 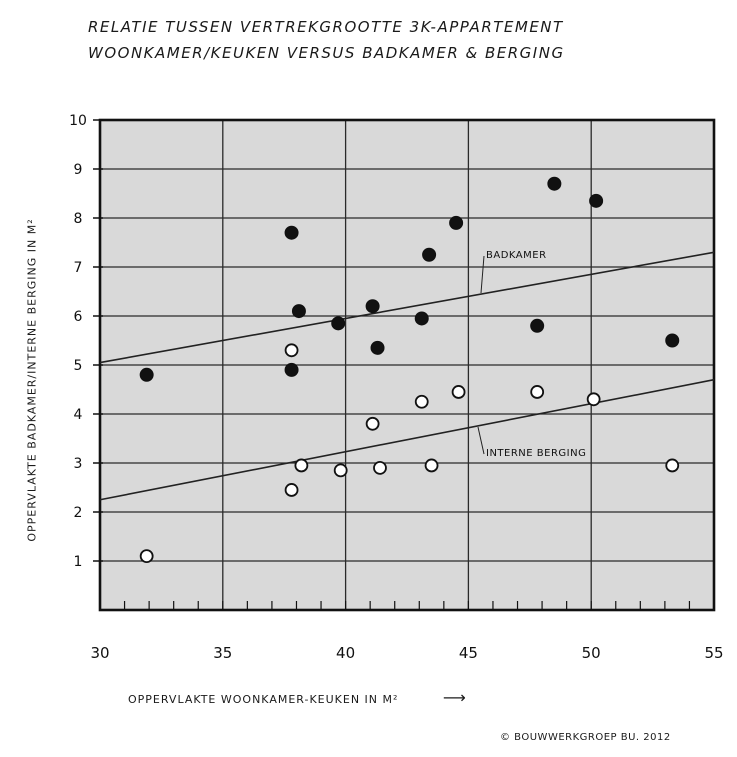 What do you see at coordinates (407, 439) in the screenshot?
I see `trendline-berging` at bounding box center [407, 439].